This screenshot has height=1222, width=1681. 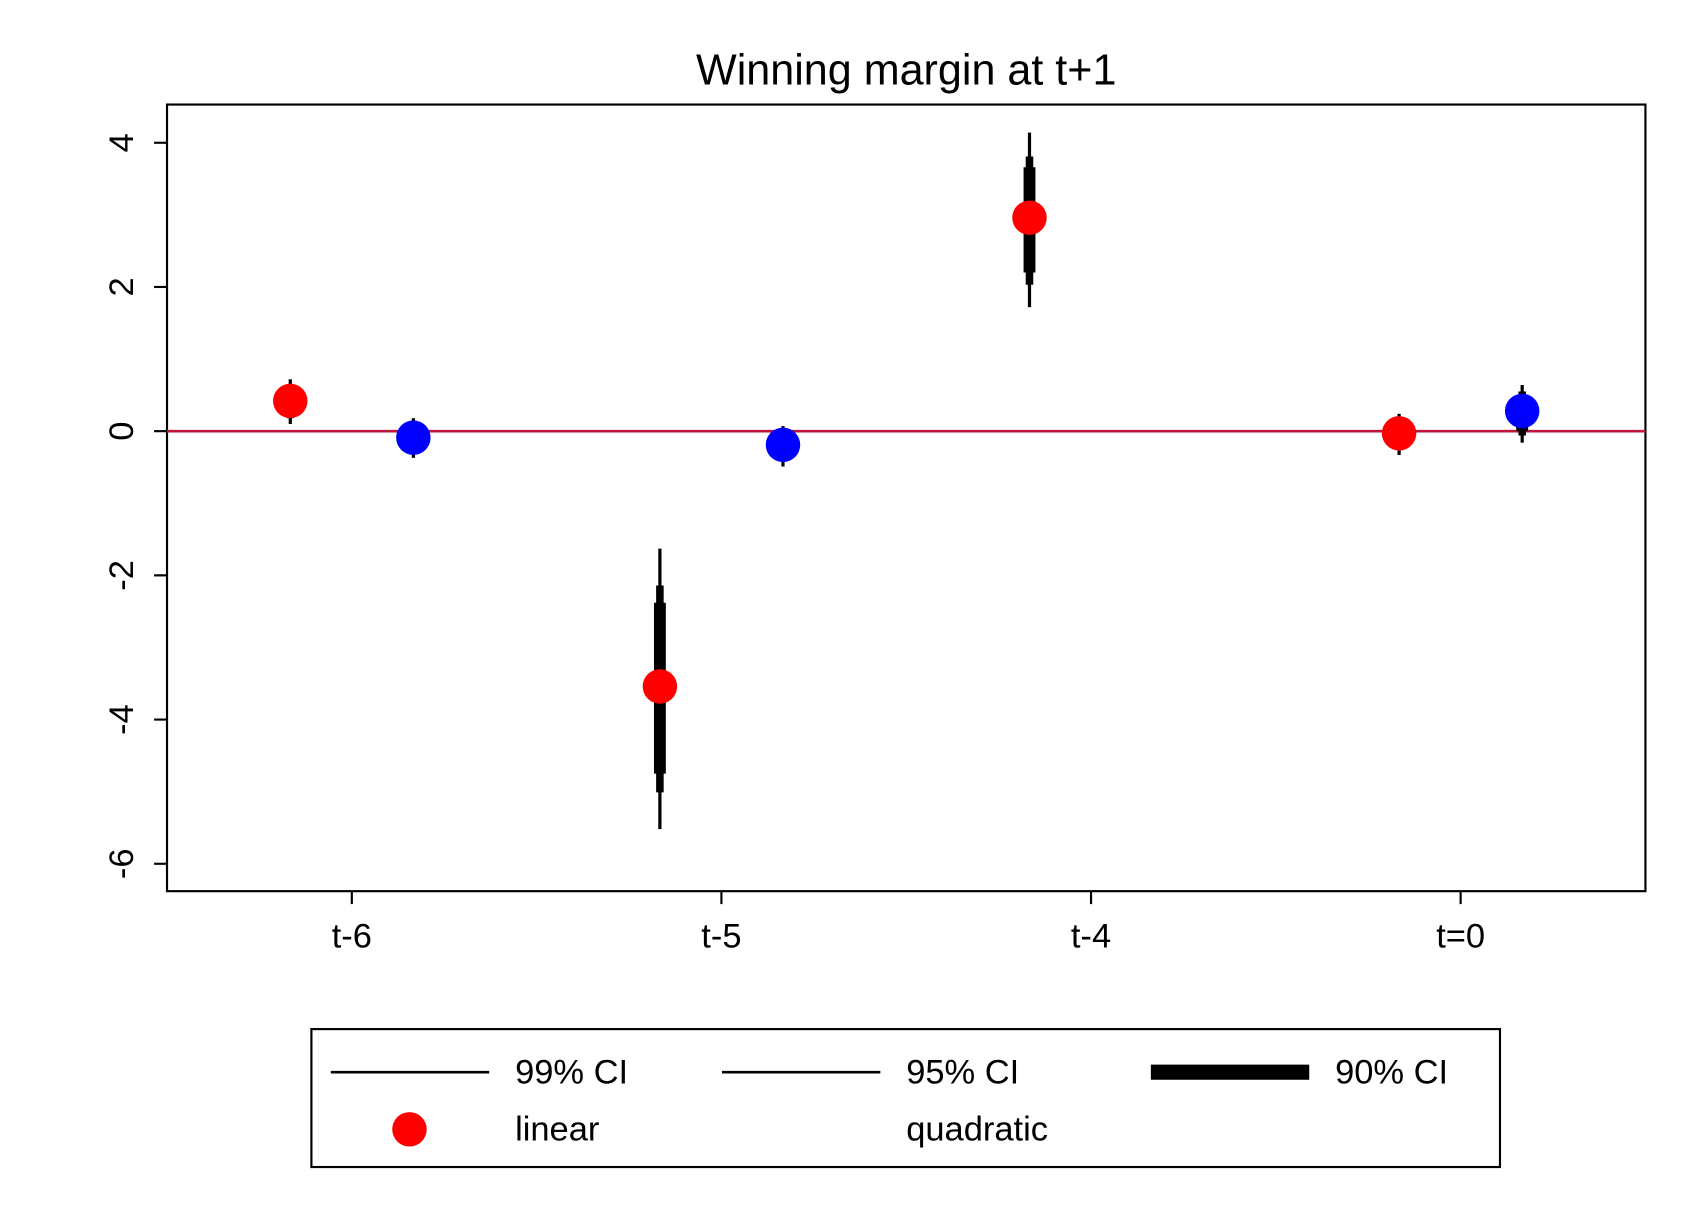 What do you see at coordinates (721, 937) in the screenshot?
I see `x-tick-label: t-5` at bounding box center [721, 937].